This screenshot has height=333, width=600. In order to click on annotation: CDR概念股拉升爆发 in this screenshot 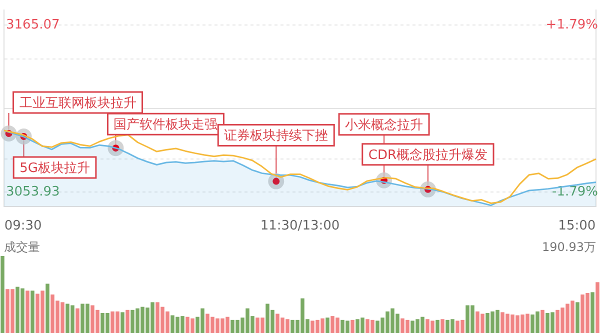, I will do `click(428, 155)`.